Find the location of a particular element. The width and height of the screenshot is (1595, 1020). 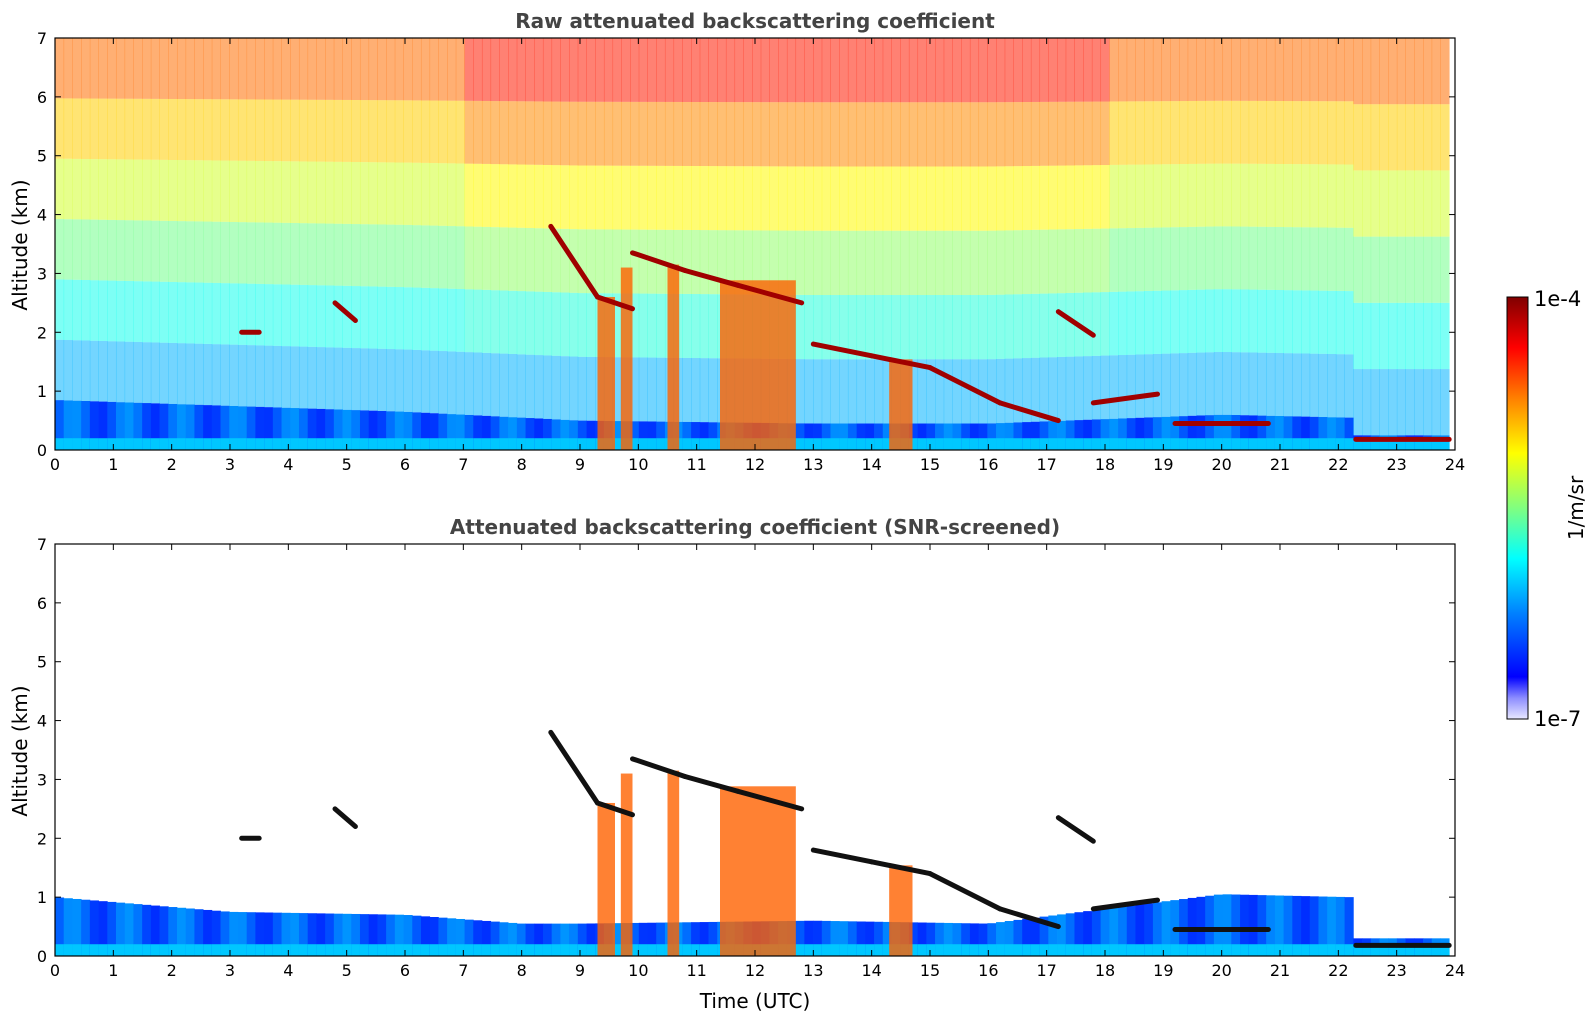

y-tick-label: 1 is located at coordinates (42, 391).